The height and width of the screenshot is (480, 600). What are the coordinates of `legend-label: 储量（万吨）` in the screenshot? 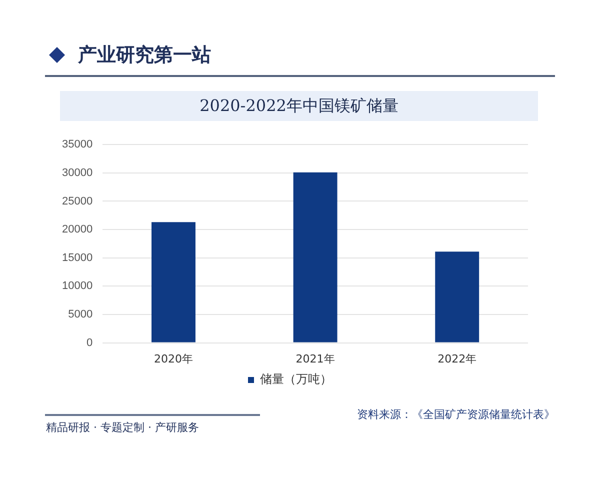 It's located at (296, 379).